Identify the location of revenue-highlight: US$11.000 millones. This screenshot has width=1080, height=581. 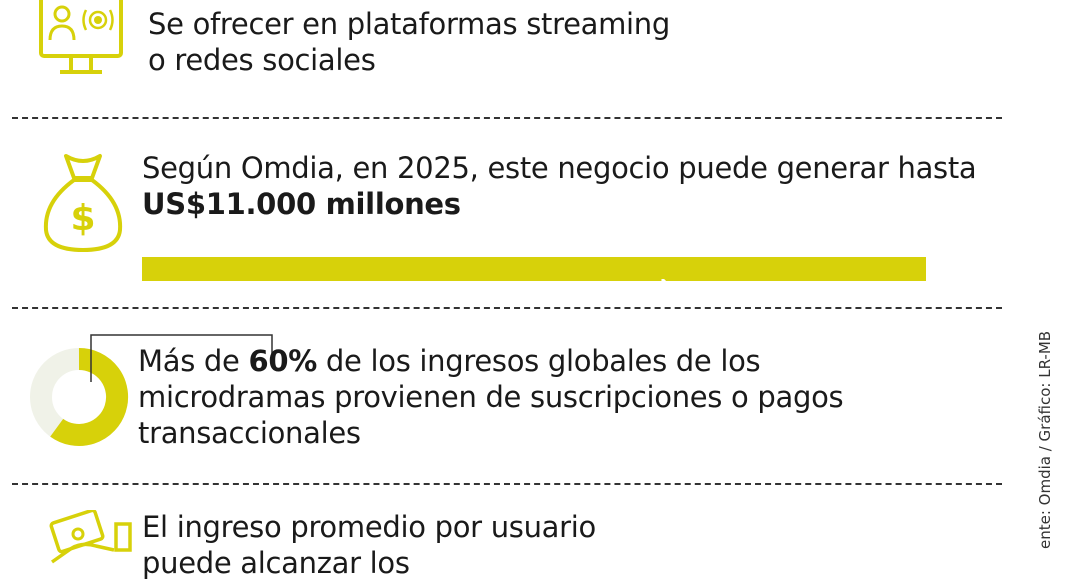
(301, 204).